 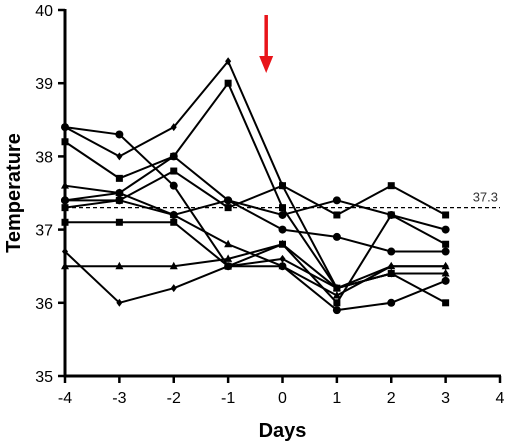 I want to click on x-tick-label: 0, so click(x=282, y=398).